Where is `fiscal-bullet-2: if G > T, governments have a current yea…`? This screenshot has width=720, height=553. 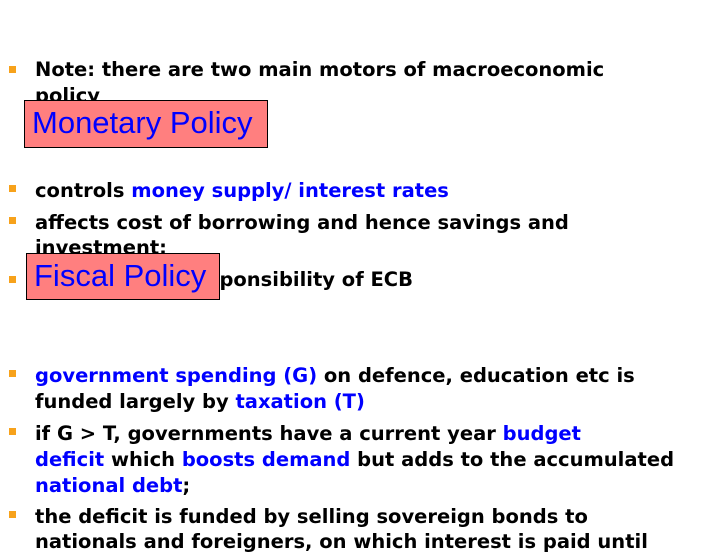 fiscal-bullet-2: if G > T, governments have a current yea… is located at coordinates (308, 434).